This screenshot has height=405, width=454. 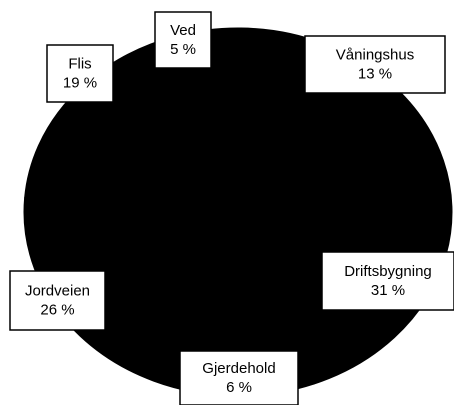 I want to click on data-label: Jordveien 26 %, so click(x=57, y=300).